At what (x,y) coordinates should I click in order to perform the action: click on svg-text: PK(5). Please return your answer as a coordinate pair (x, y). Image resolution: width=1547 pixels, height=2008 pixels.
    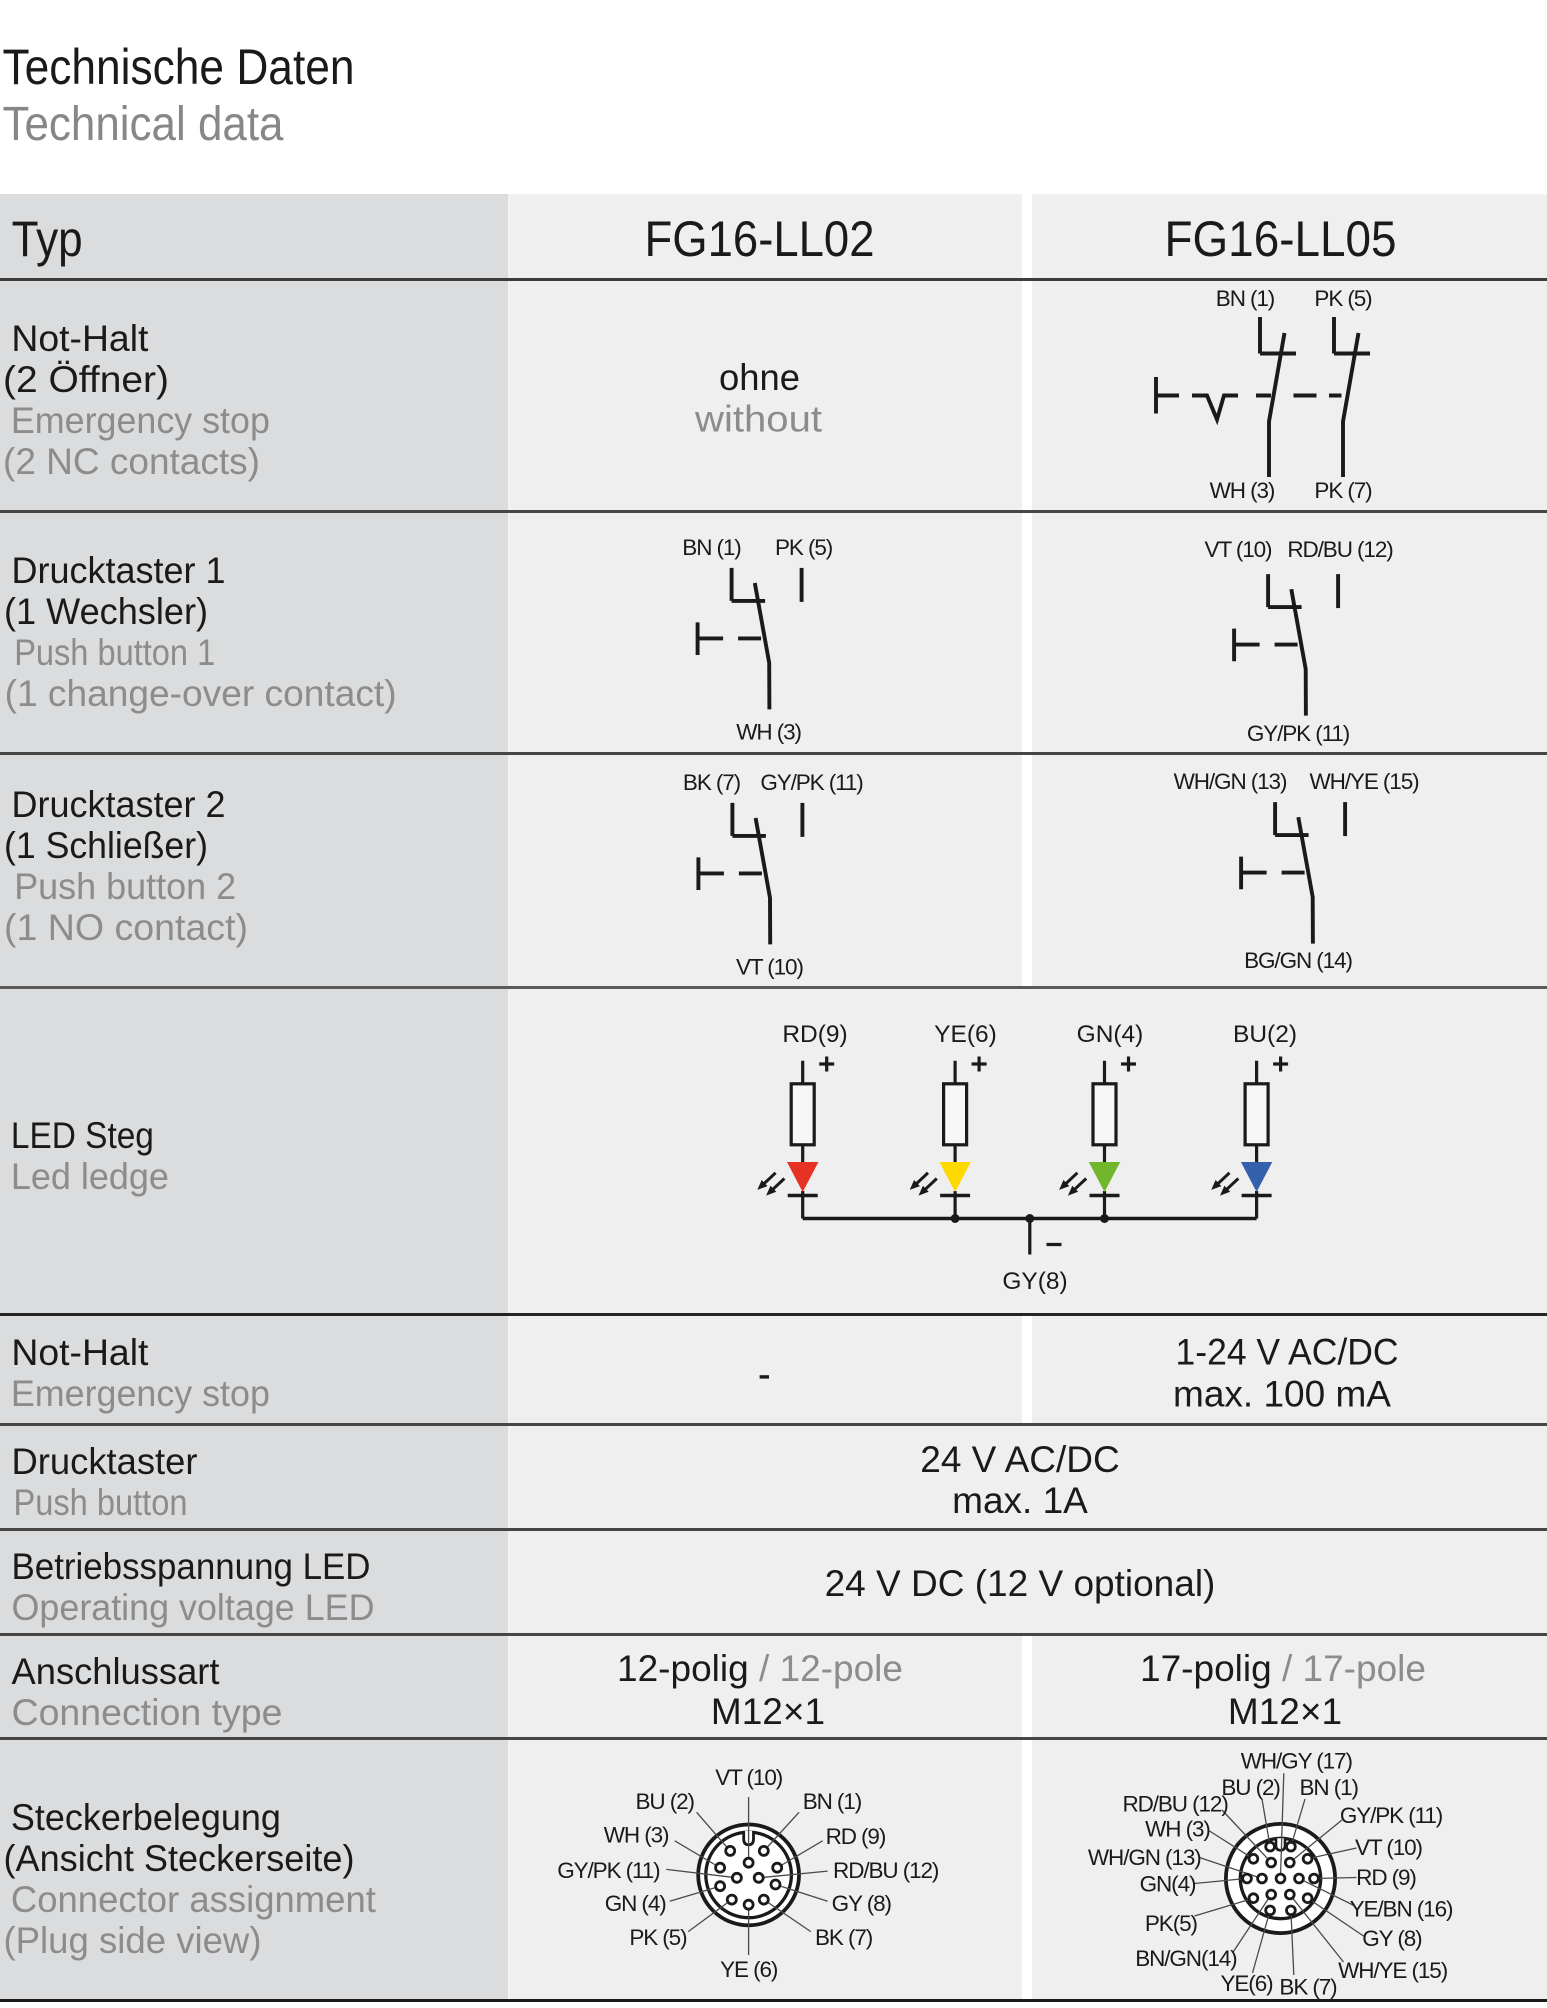
    Looking at the image, I should click on (1171, 1923).